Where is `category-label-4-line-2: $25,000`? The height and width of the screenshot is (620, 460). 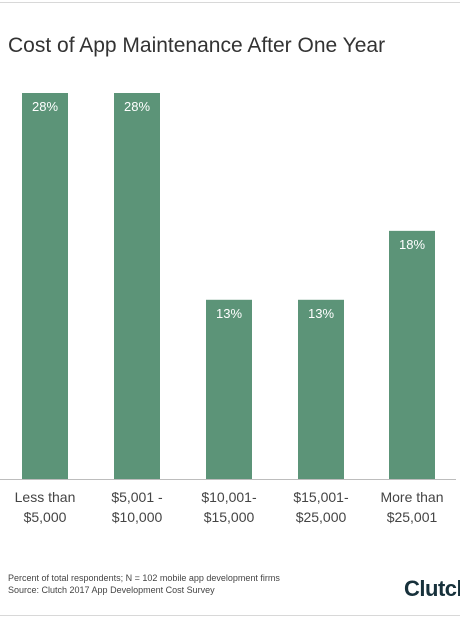
category-label-4-line-2: $25,000 is located at coordinates (321, 517).